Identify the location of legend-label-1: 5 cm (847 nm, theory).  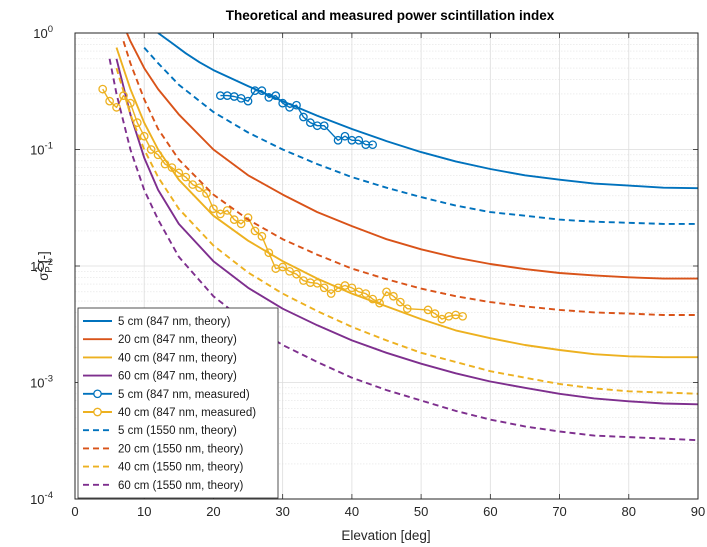
(174, 322).